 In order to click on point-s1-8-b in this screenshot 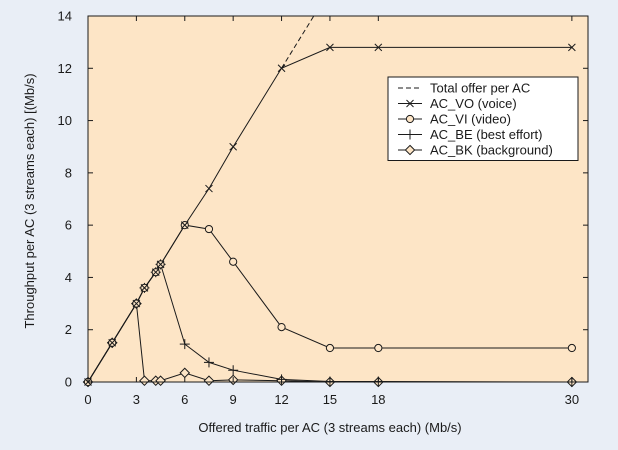, I will do `click(233, 146)`.